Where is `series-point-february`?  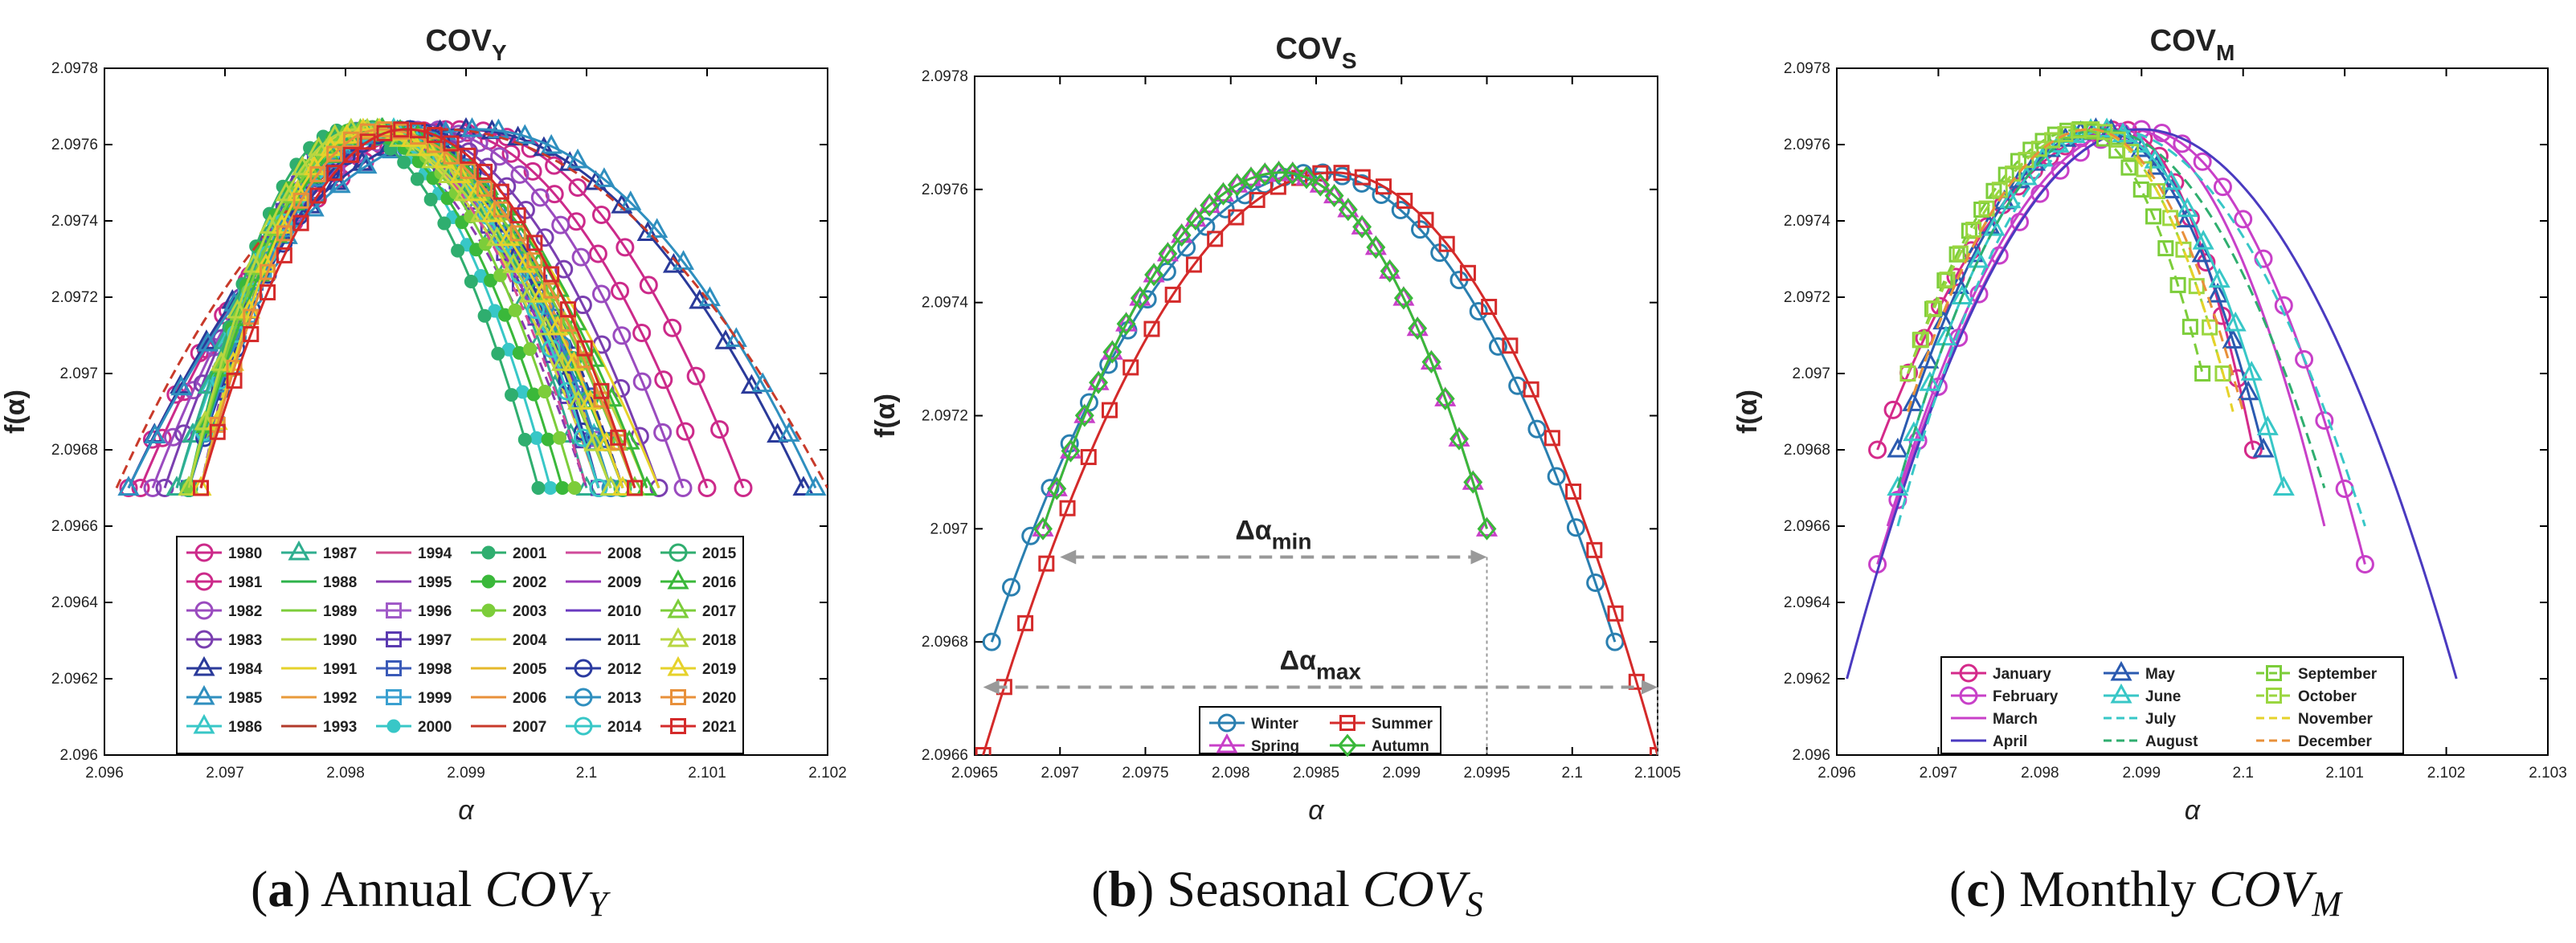
series-point-february is located at coordinates (2304, 359).